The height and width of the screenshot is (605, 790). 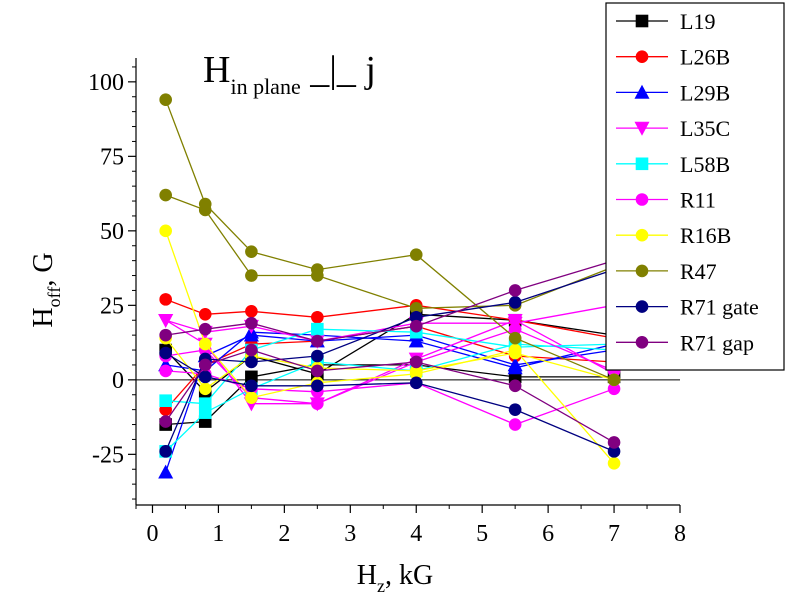 I want to click on legend-label: L26B, so click(x=705, y=57).